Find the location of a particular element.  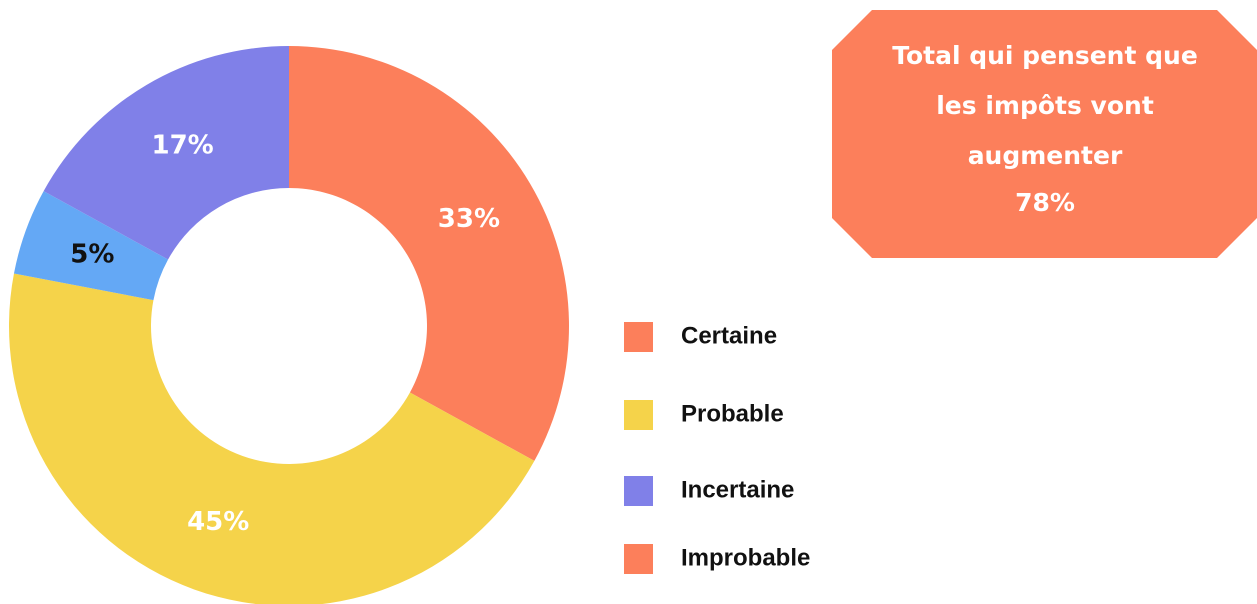

data-label: 33% is located at coordinates (469, 219).